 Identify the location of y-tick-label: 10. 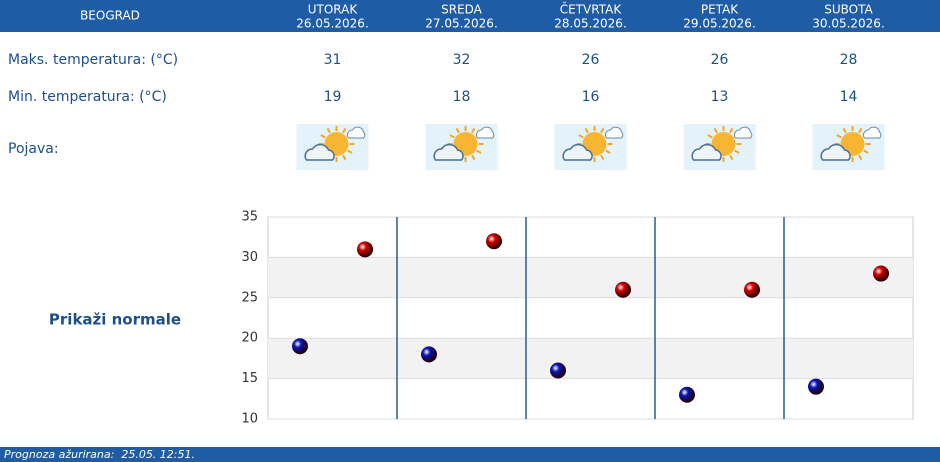
(249, 419).